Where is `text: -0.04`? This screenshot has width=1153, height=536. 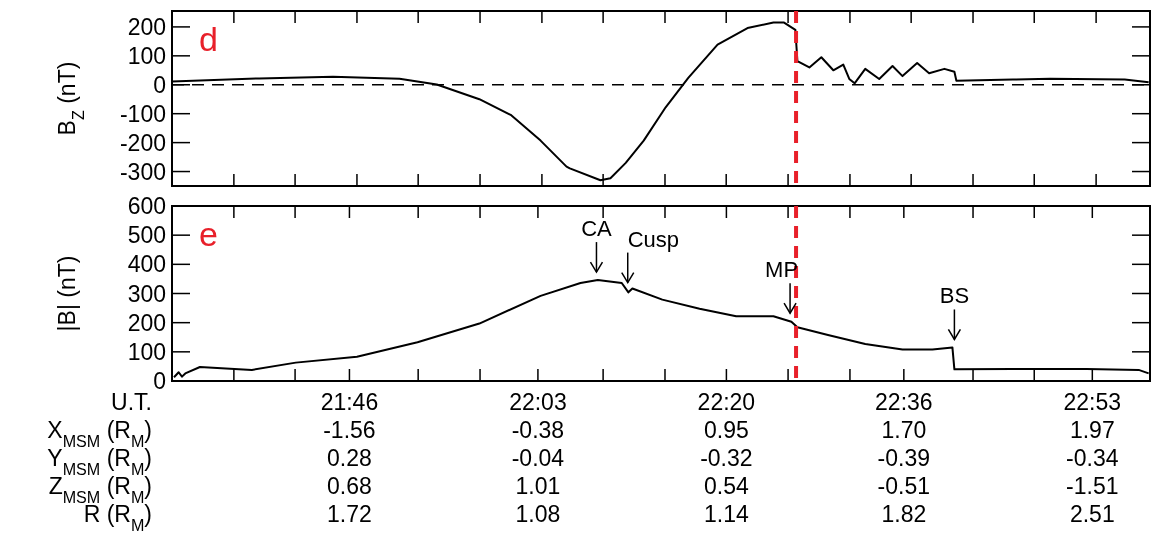 text: -0.04 is located at coordinates (538, 458).